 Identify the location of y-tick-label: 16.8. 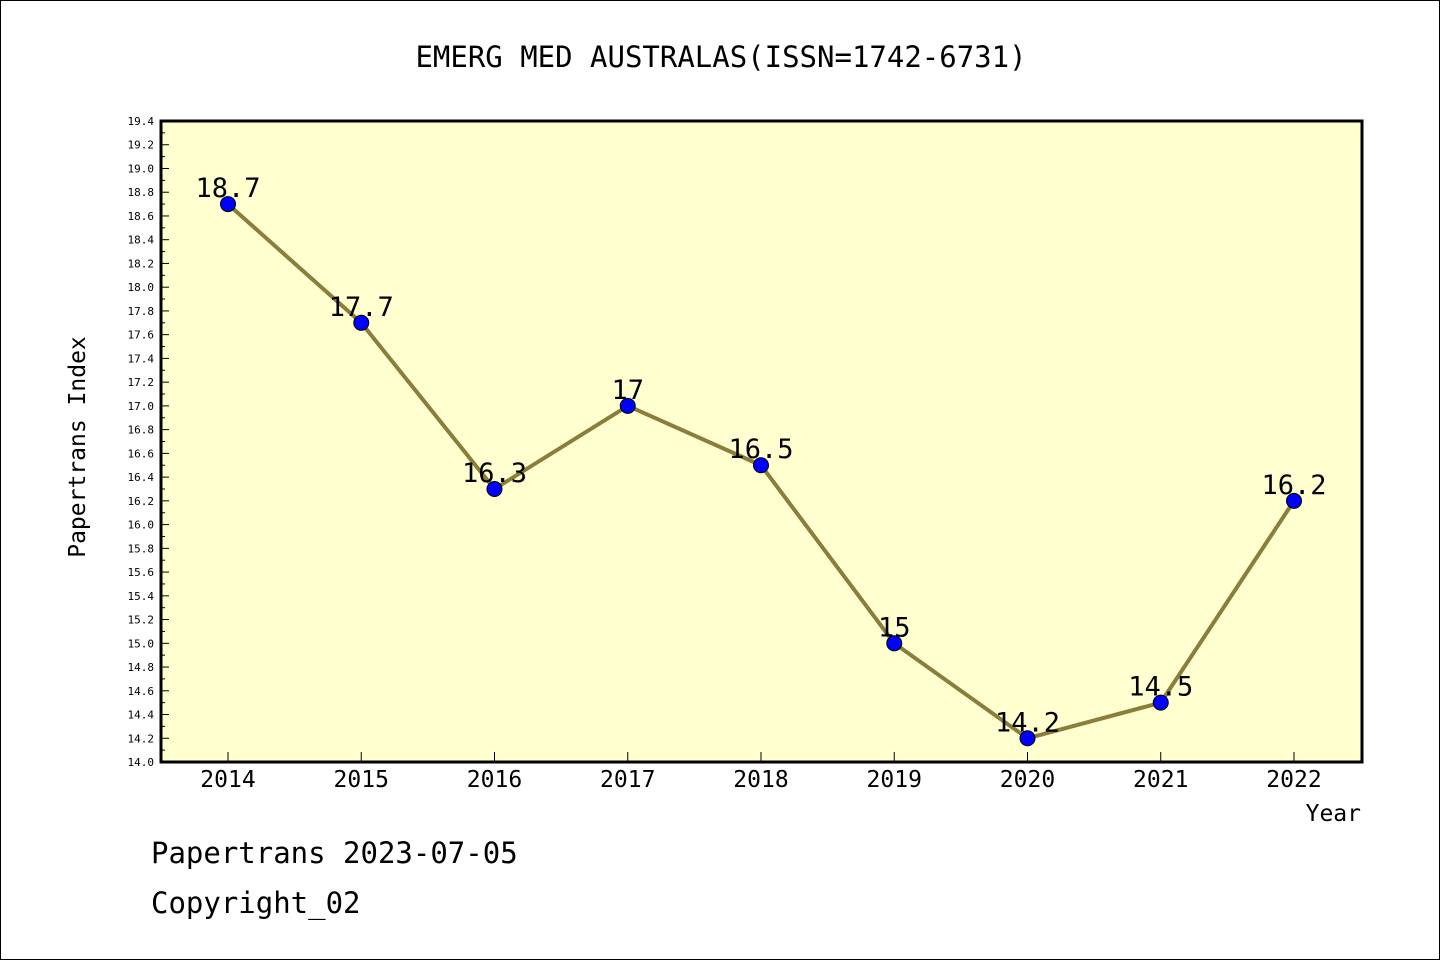
(141, 430).